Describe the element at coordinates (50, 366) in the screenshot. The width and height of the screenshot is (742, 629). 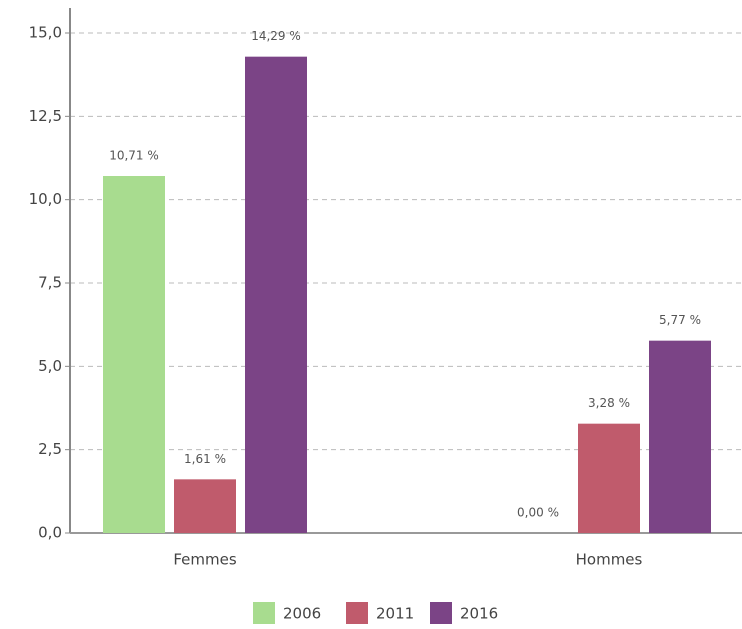
I see `y-tick-label: 5,0` at that location.